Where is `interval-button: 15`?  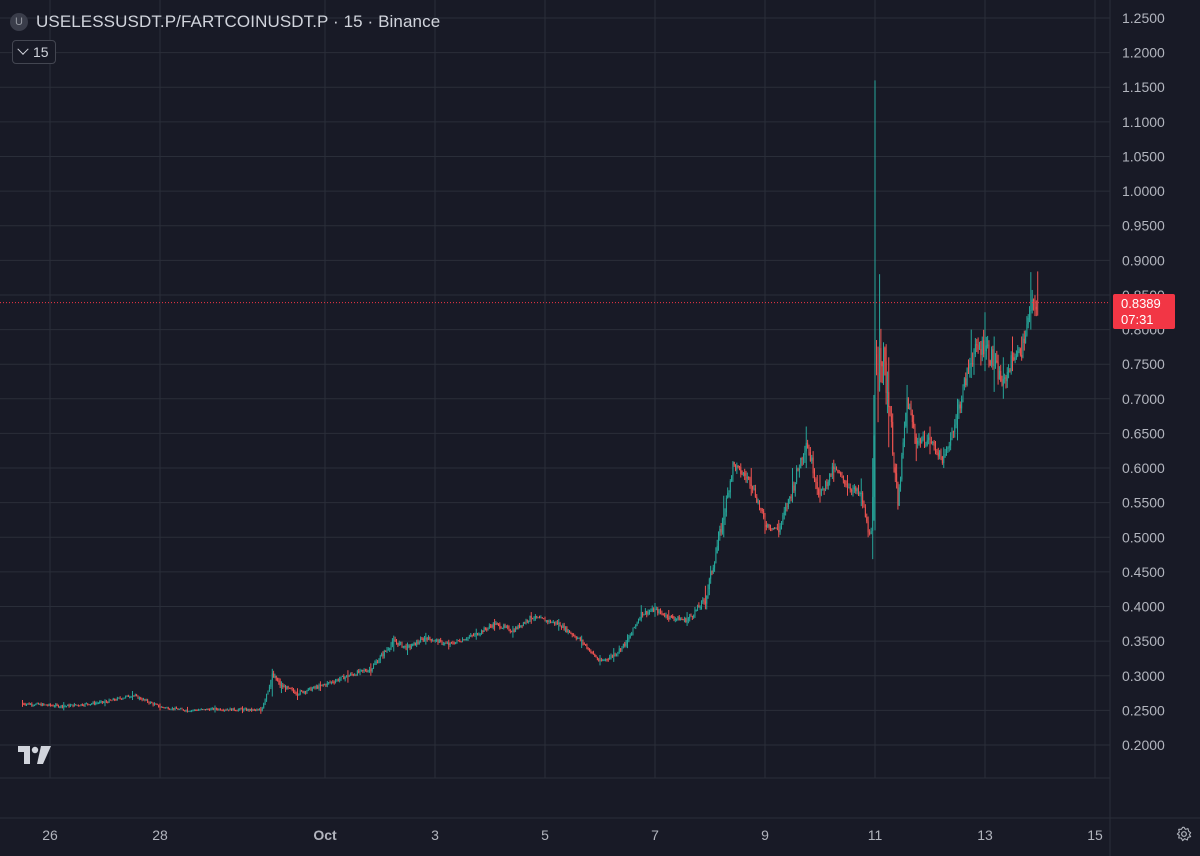 interval-button: 15 is located at coordinates (34, 52).